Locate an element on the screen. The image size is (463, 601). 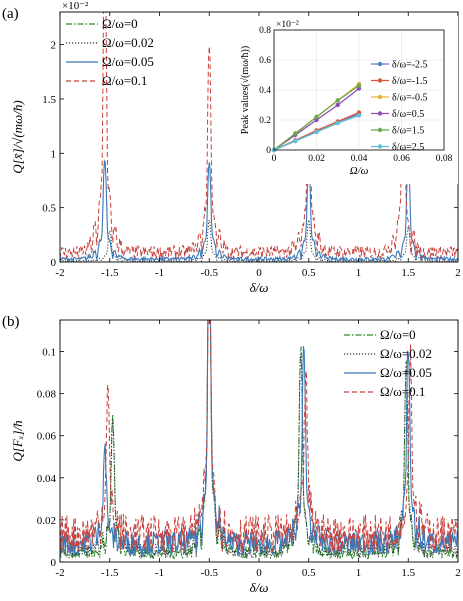
inset-legend-entry-4: δ/ω=1.5 is located at coordinates (408, 131).